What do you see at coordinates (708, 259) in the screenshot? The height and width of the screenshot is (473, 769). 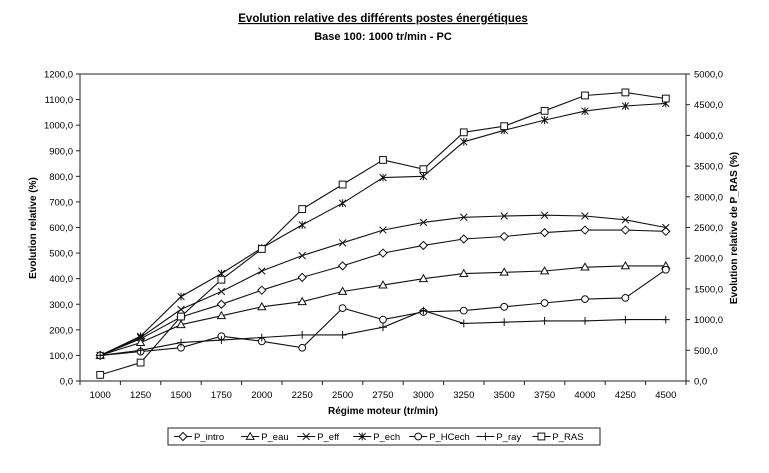 I see `y2-tick-label: 2000,0` at bounding box center [708, 259].